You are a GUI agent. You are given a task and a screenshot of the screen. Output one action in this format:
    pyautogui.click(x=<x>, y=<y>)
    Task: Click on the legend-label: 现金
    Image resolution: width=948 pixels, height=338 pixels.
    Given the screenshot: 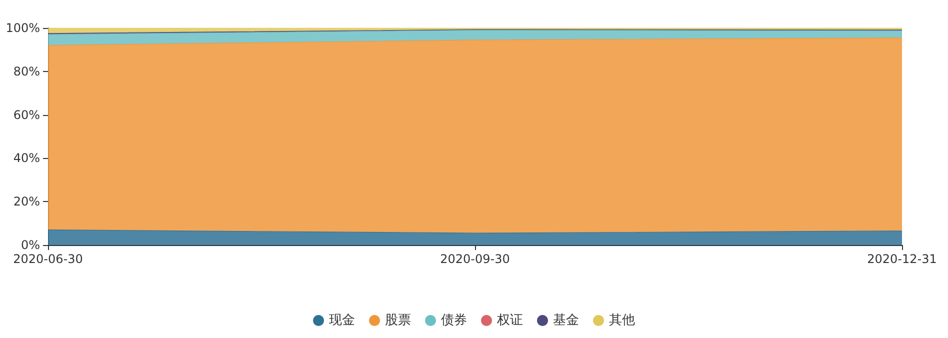 What is the action you would take?
    pyautogui.click(x=342, y=320)
    